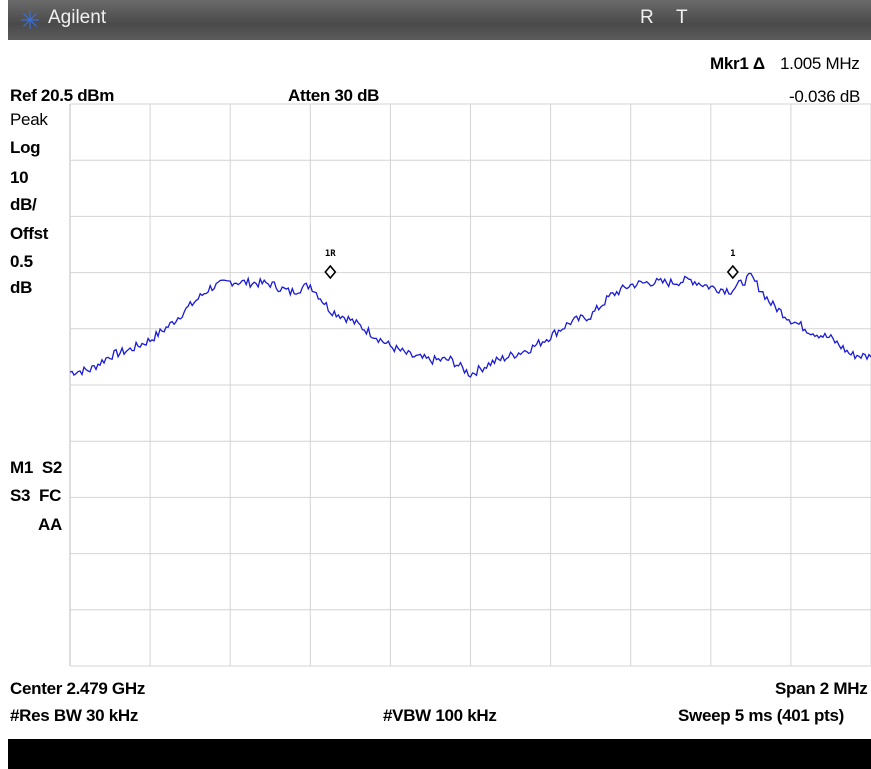 The height and width of the screenshot is (769, 871). What do you see at coordinates (21, 261) in the screenshot?
I see `offset-value: 0.5` at bounding box center [21, 261].